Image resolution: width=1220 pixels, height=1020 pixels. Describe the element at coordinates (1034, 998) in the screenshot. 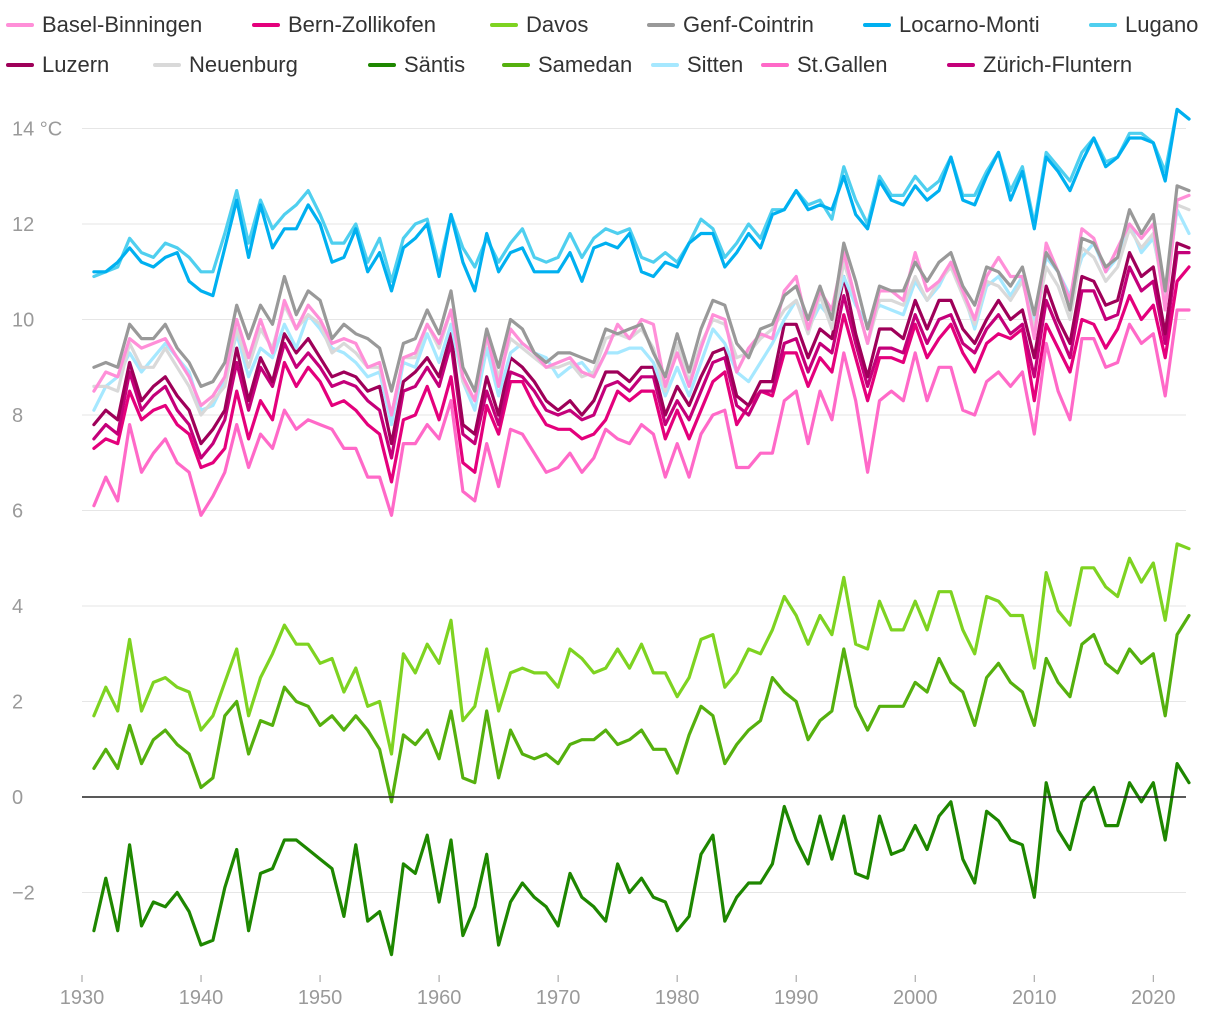

I see `x-tick-label: 2010` at that location.